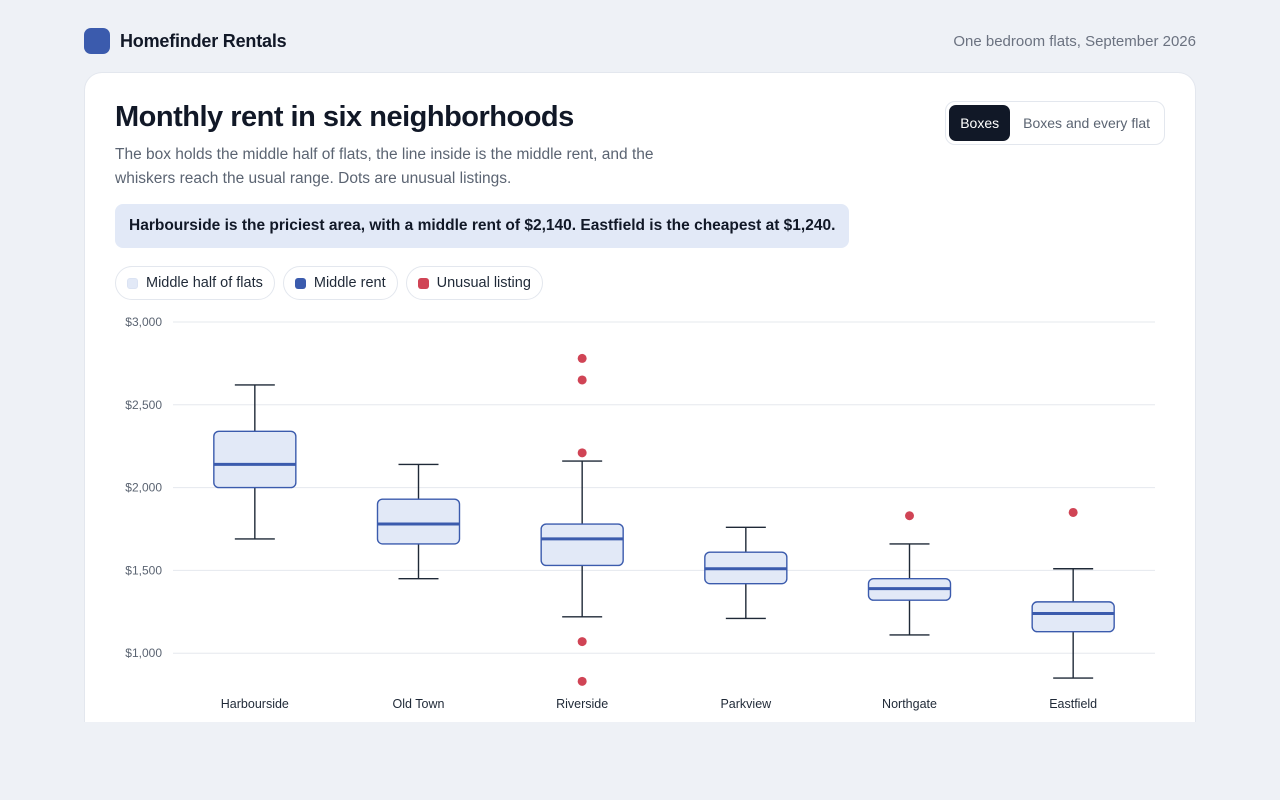  I want to click on y-tick-label: $2,500, so click(143, 405).